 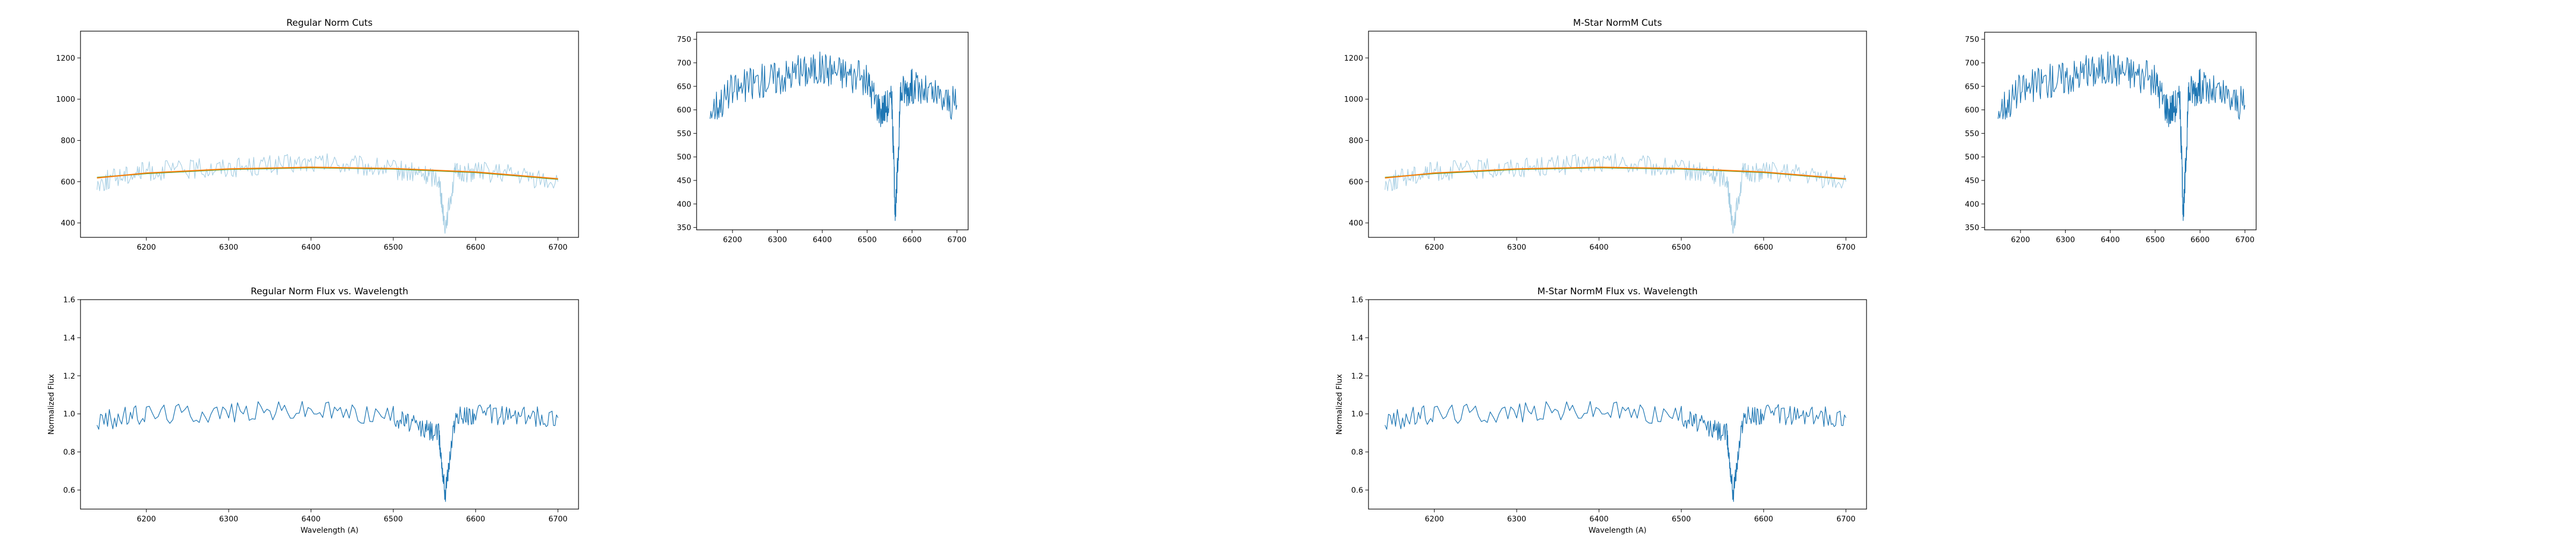 I want to click on bottom-left-axes-frame, so click(x=1617, y=405).